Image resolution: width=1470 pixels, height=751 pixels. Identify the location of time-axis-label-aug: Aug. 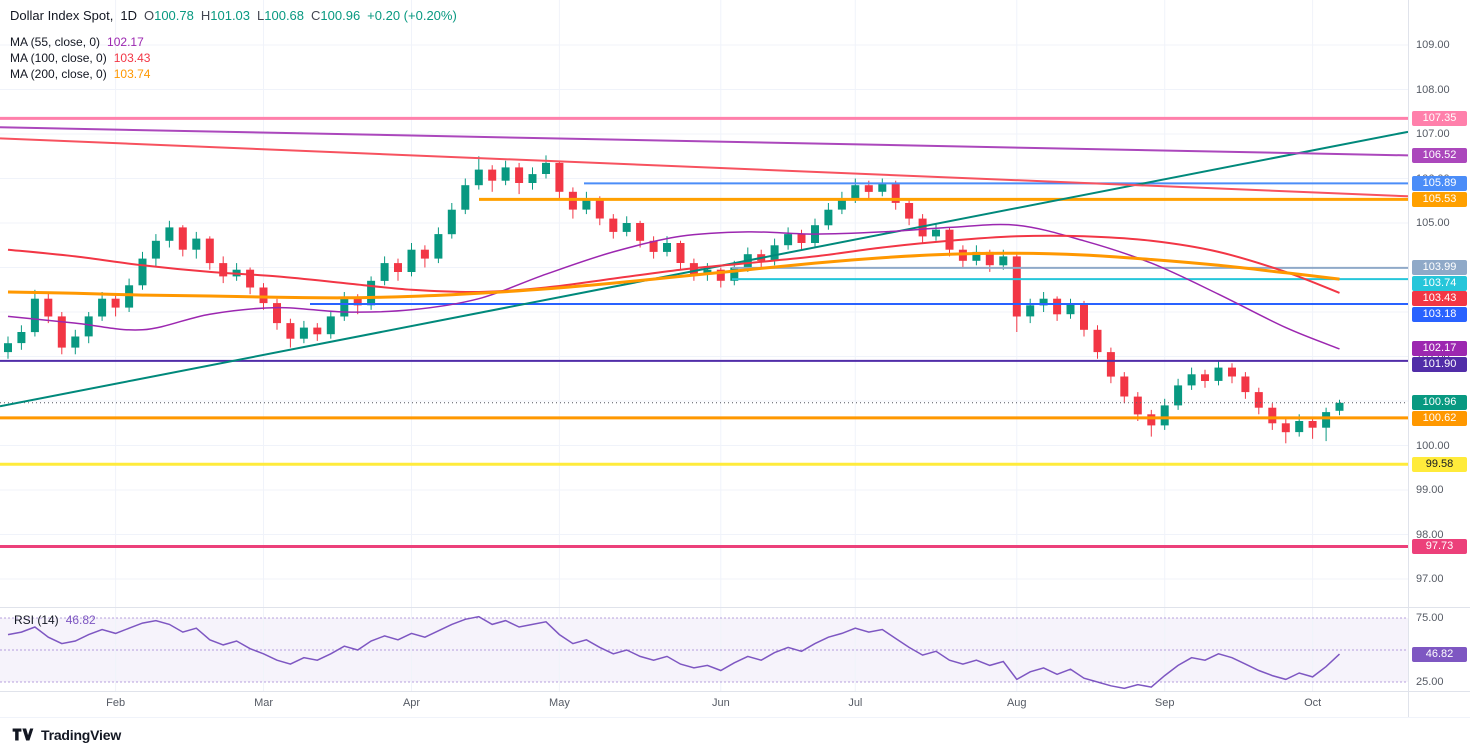
(1016, 703).